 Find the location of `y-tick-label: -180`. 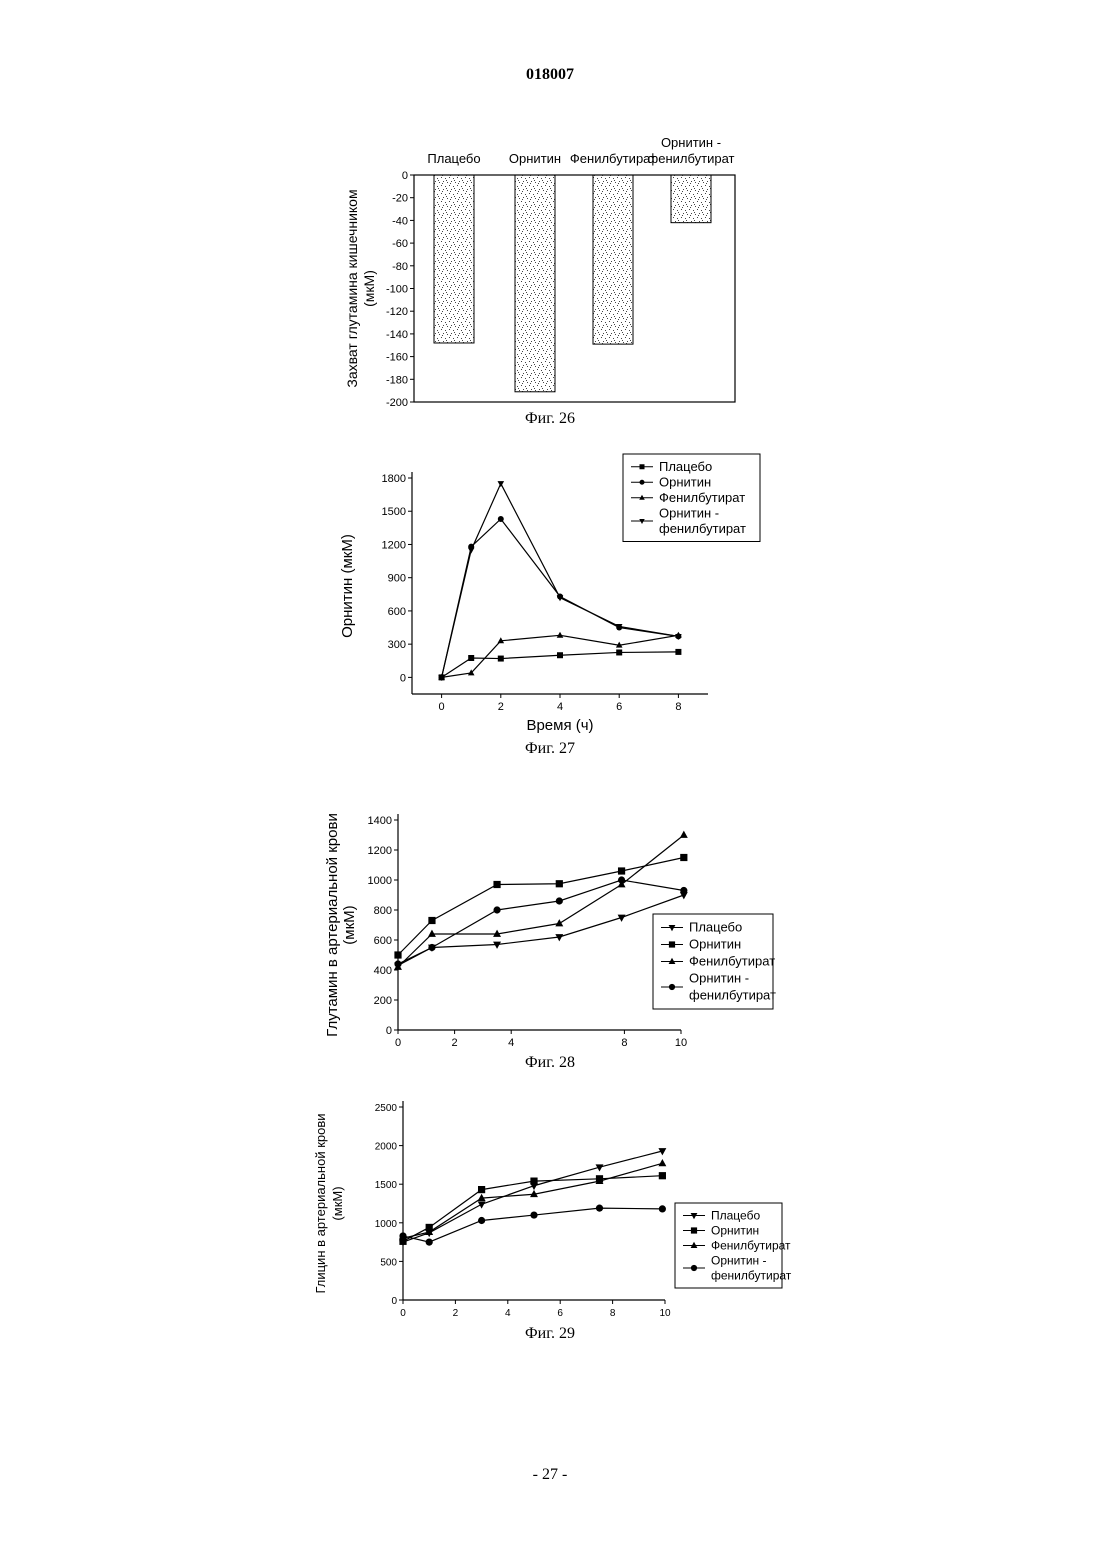

y-tick-label: -180 is located at coordinates (397, 380).